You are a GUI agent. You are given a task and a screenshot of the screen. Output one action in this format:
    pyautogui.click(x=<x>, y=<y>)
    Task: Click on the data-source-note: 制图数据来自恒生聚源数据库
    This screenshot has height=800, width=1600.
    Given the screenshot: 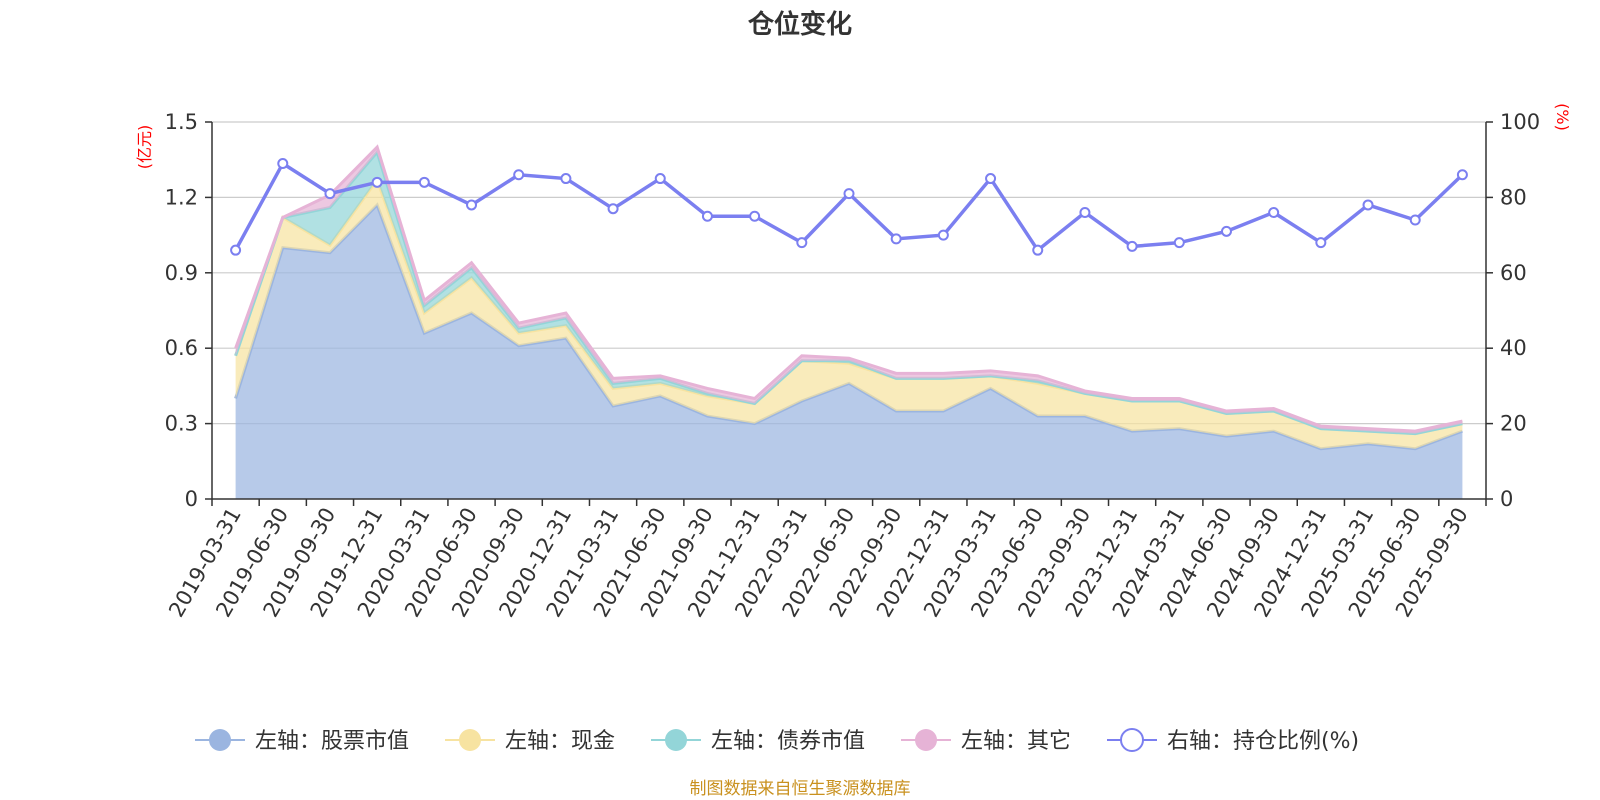 What is the action you would take?
    pyautogui.click(x=800, y=789)
    